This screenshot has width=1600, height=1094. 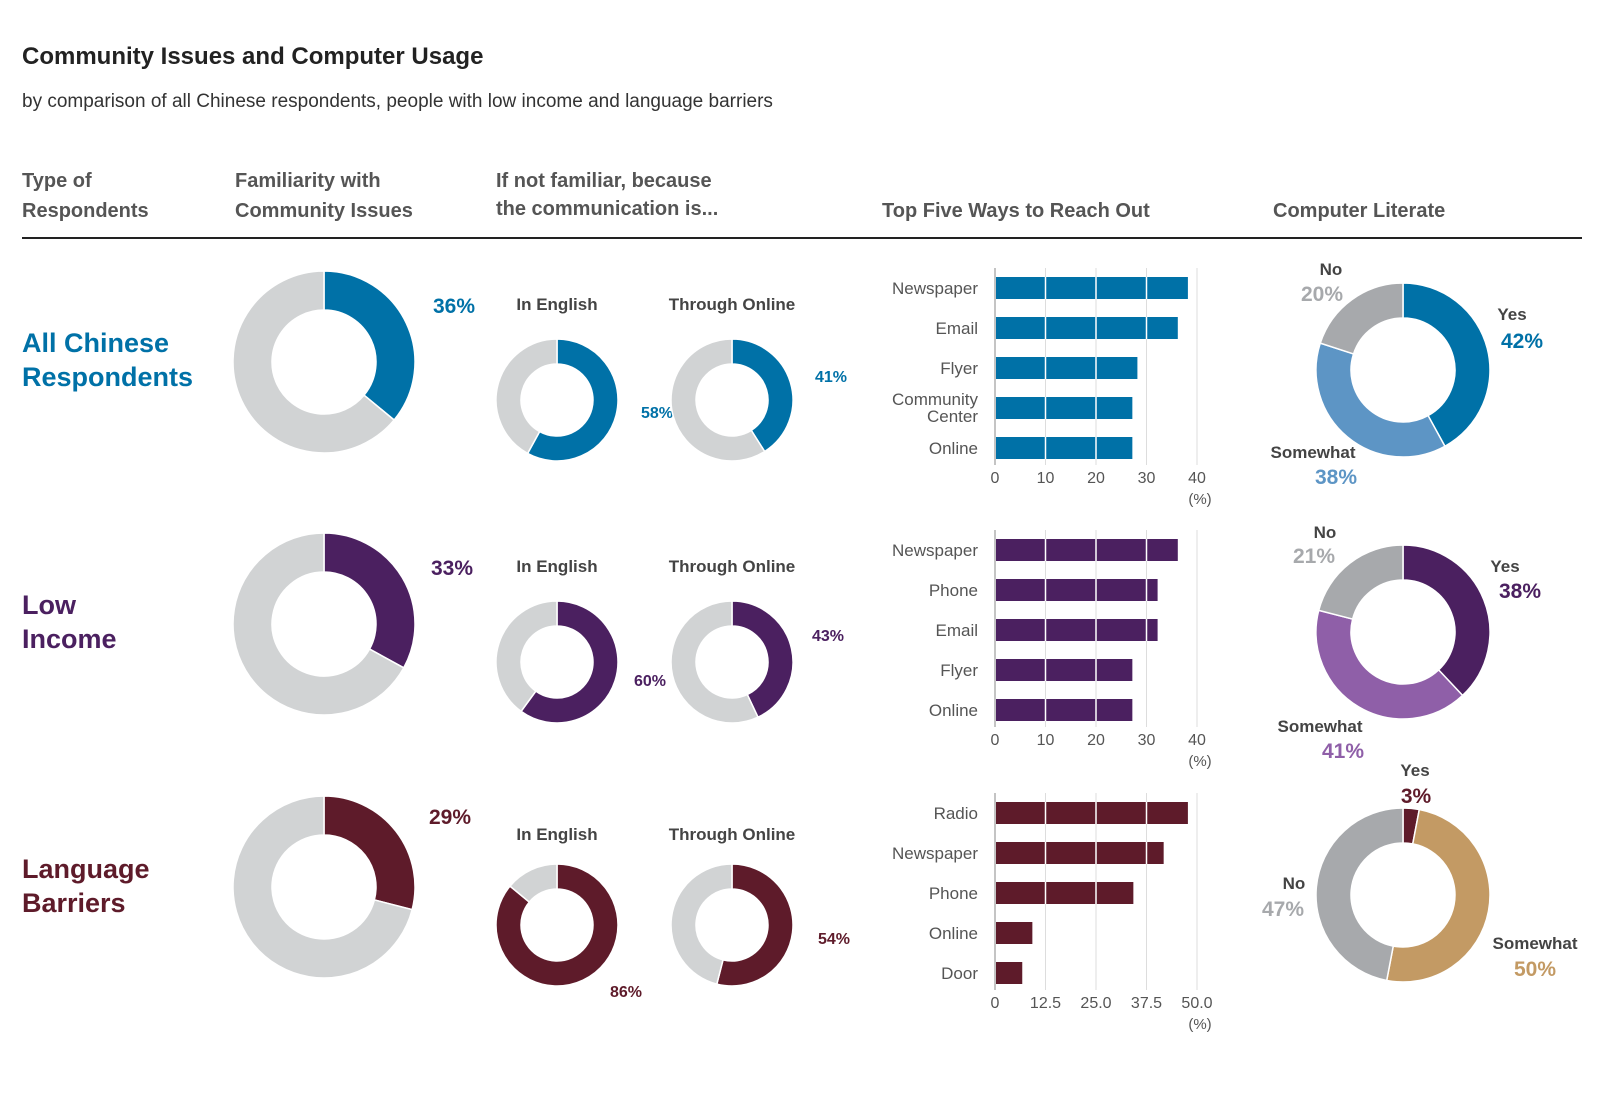 What do you see at coordinates (959, 368) in the screenshot?
I see `bar-category-label: Flyer` at bounding box center [959, 368].